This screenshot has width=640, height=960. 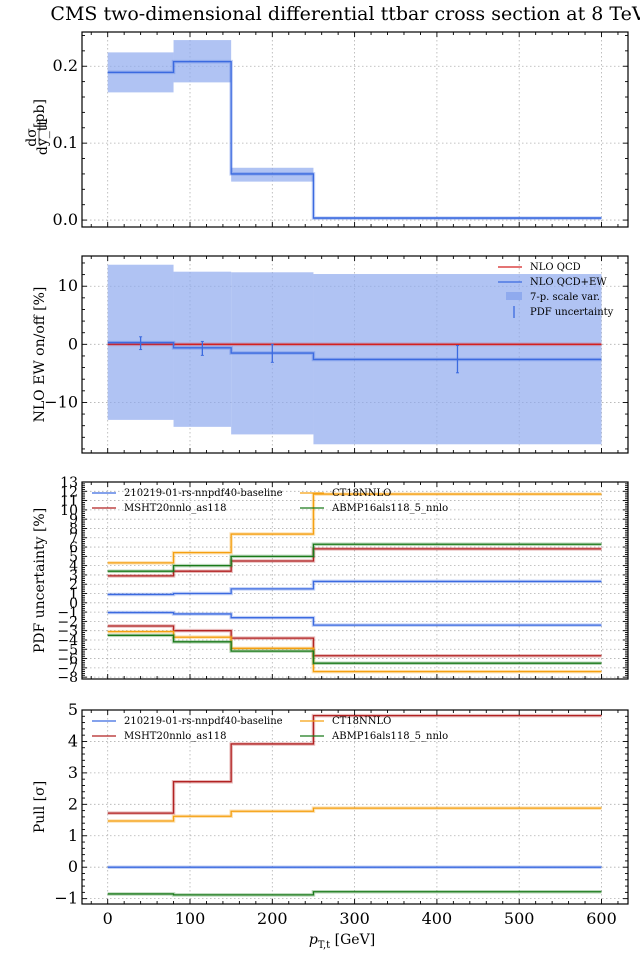 I want to click on y-label-numerator: dσ, so click(x=32, y=137).